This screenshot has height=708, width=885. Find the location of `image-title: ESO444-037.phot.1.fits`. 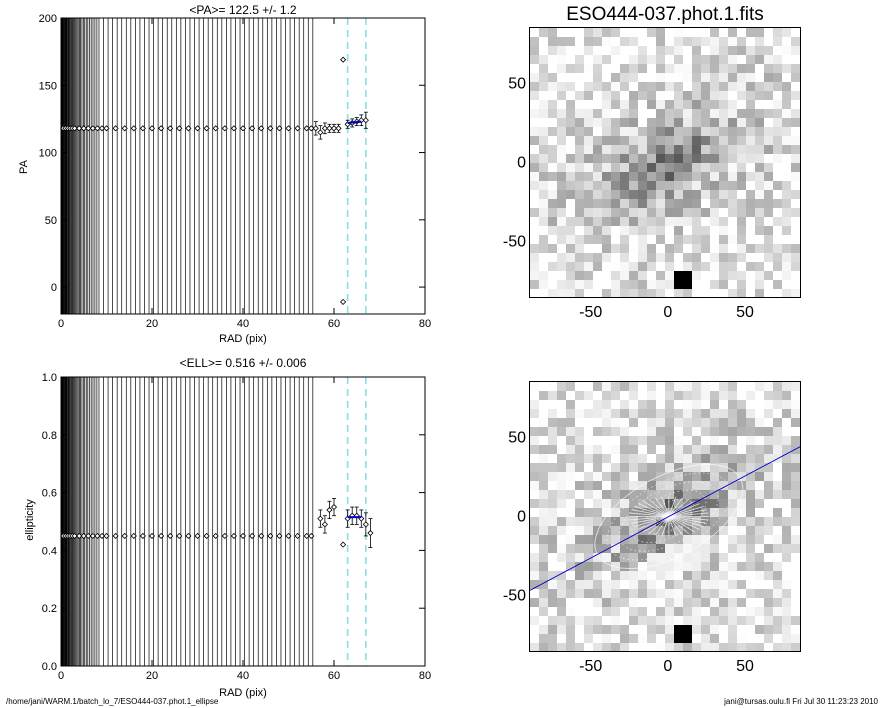

image-title: ESO444-037.phot.1.fits is located at coordinates (665, 14).